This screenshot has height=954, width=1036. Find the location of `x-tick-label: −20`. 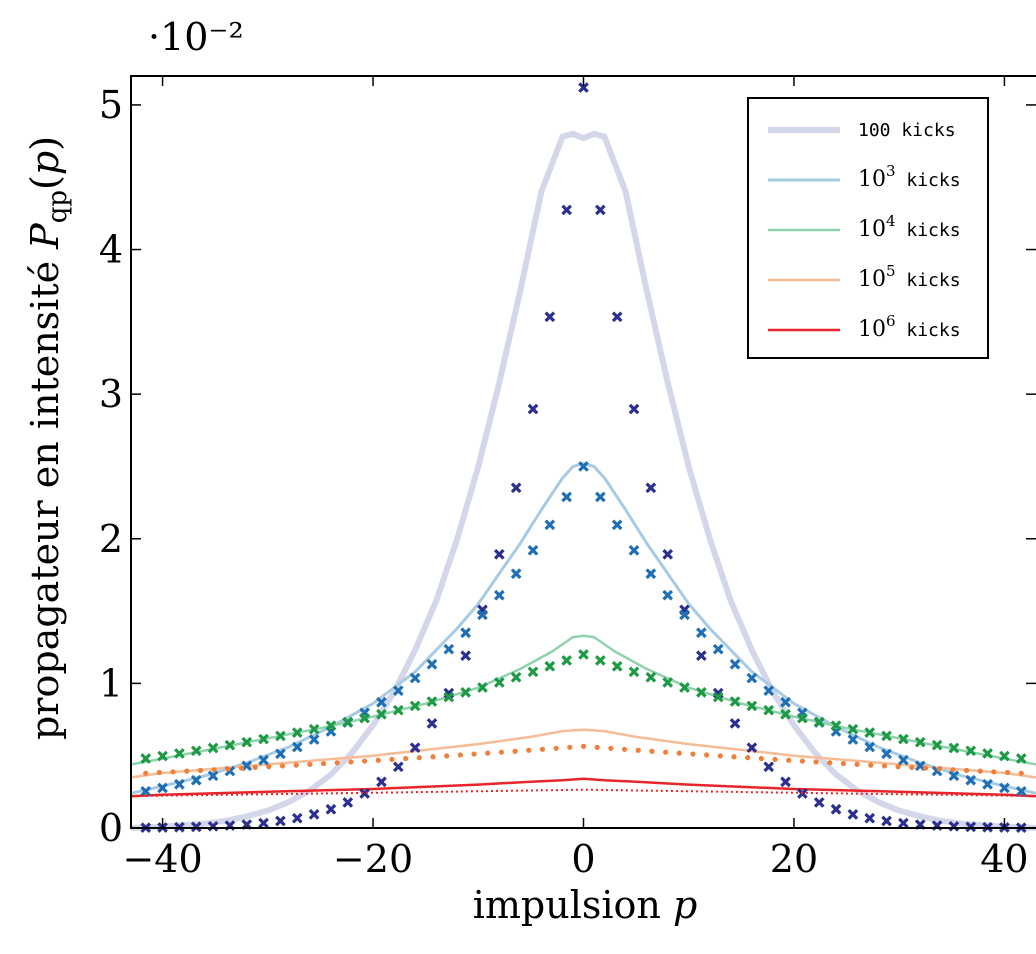

x-tick-label: −20 is located at coordinates (373, 859).